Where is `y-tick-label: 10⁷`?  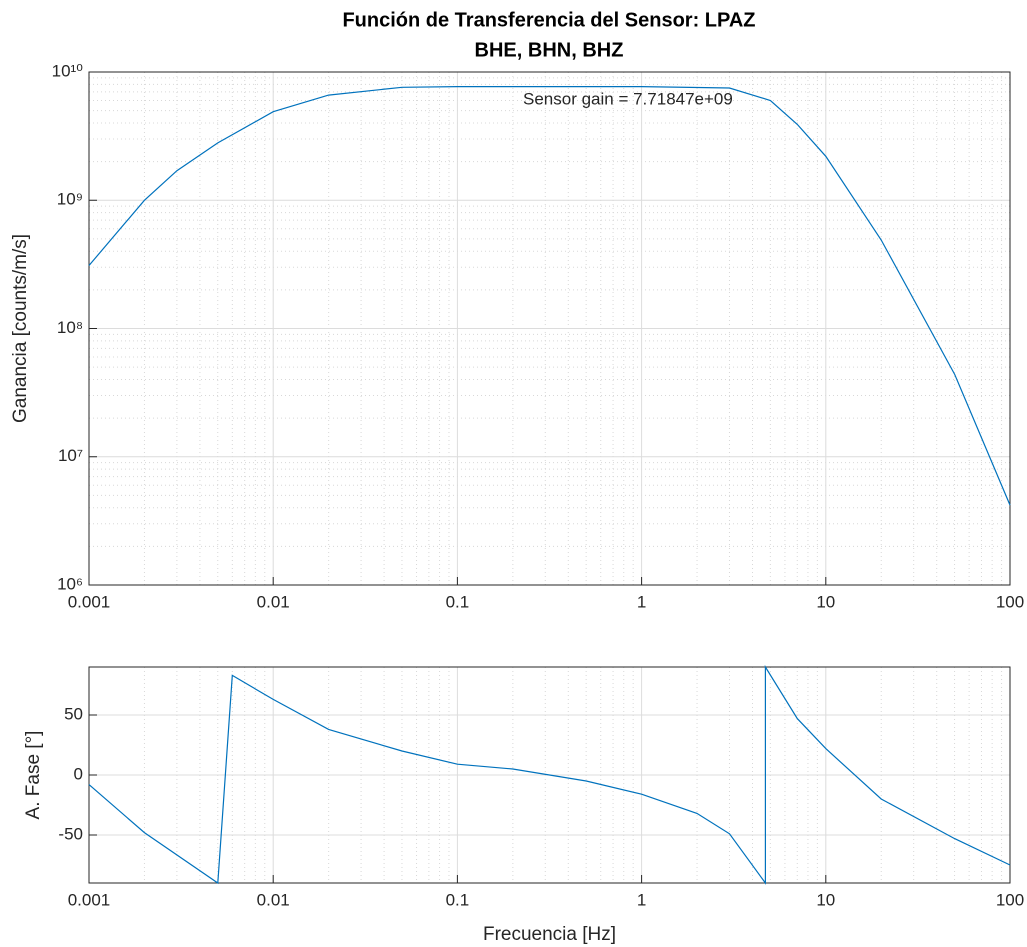 y-tick-label: 10⁷ is located at coordinates (70, 455).